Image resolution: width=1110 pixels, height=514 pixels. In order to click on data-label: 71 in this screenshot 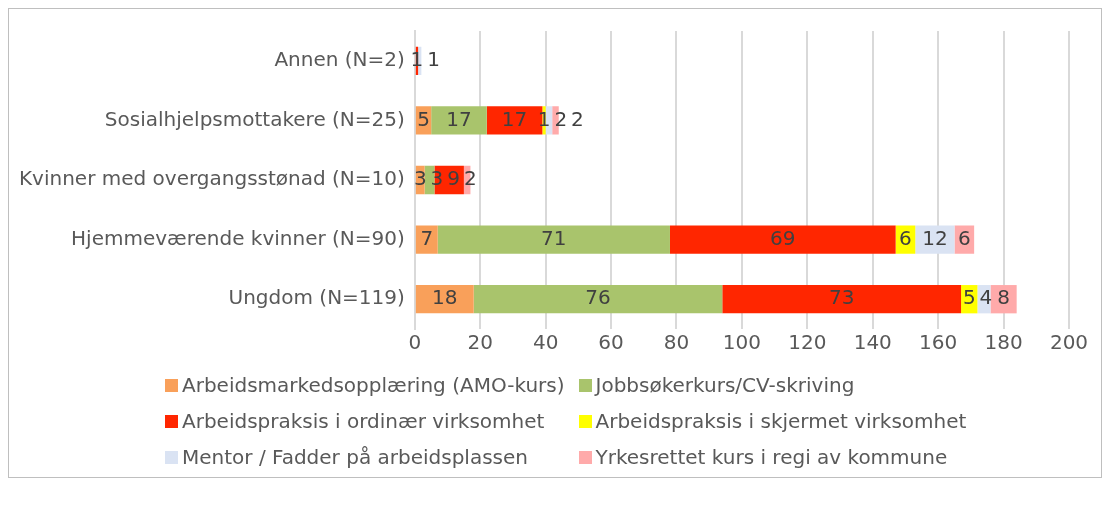, I will do `click(554, 237)`.